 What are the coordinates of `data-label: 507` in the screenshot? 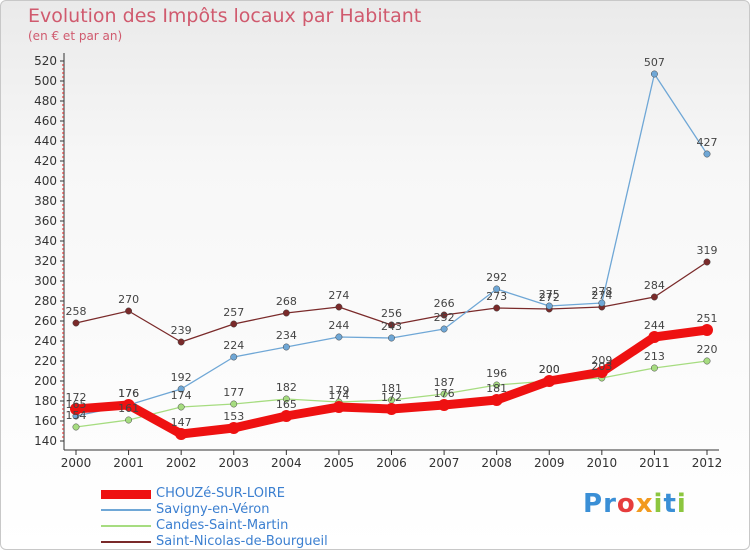 It's located at (654, 62).